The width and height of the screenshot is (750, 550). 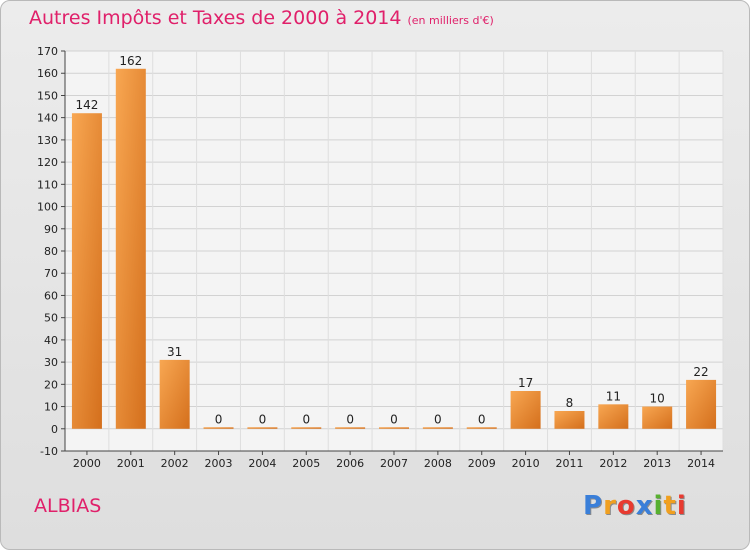 What do you see at coordinates (700, 372) in the screenshot?
I see `bar-value-label: 22` at bounding box center [700, 372].